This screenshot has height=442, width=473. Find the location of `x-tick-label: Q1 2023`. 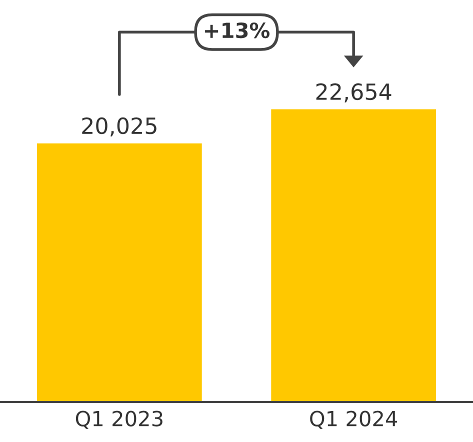

x-tick-label: Q1 2023 is located at coordinates (119, 419).